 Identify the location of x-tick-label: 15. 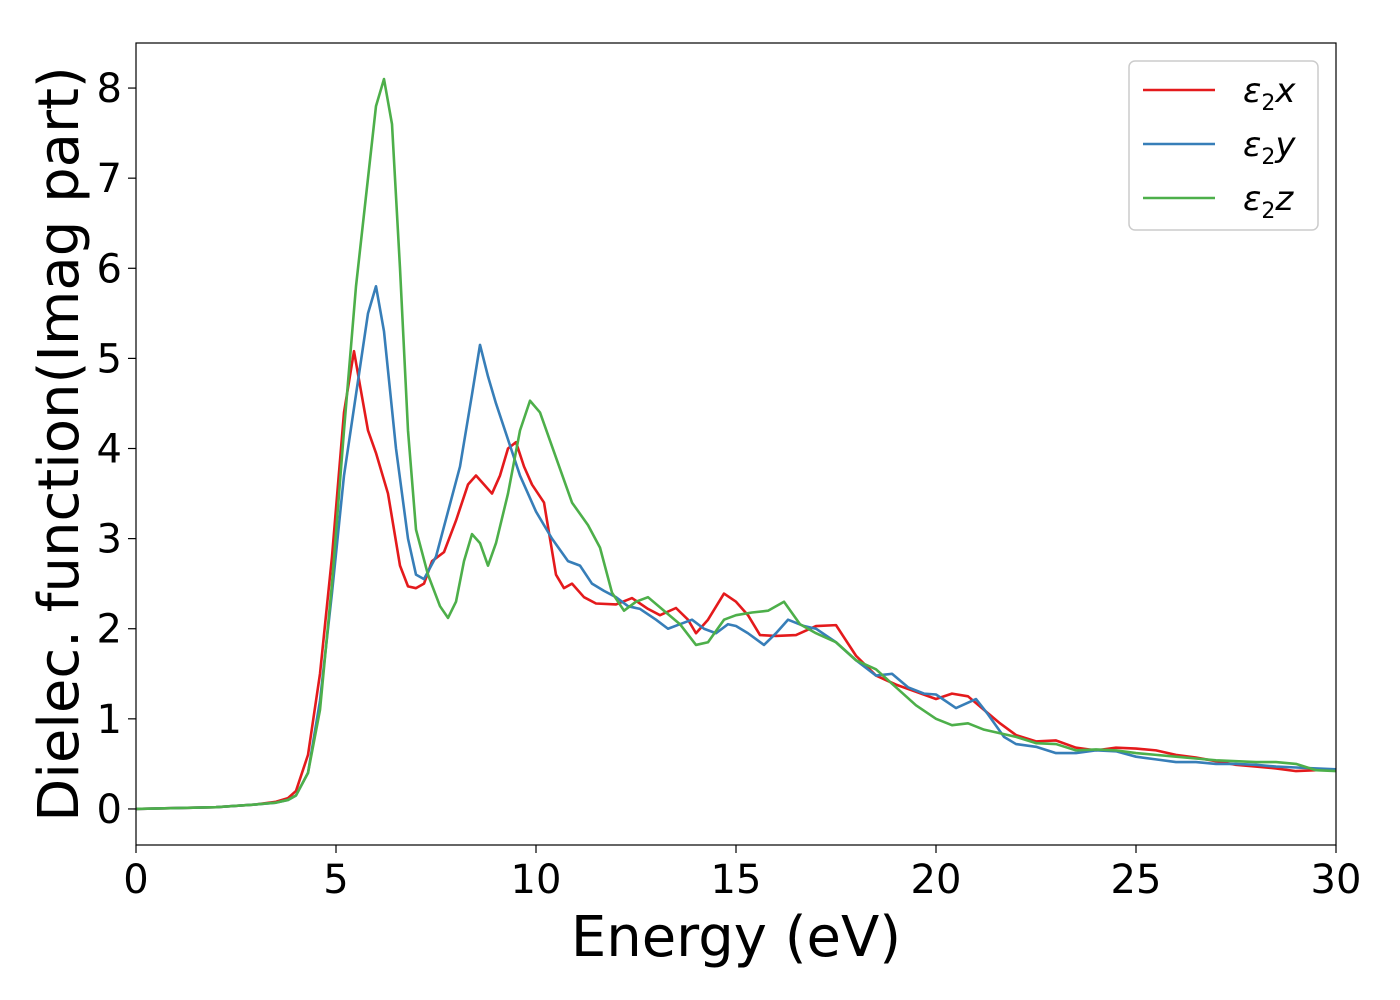
(736, 880).